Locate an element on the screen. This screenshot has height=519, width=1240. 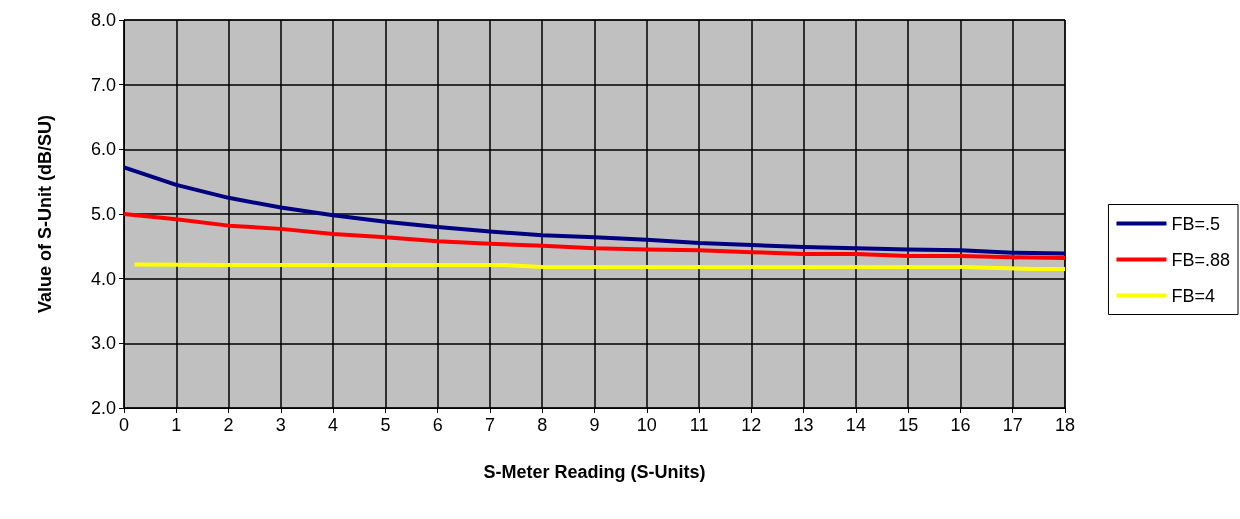
x-tick-label: 8 is located at coordinates (542, 425).